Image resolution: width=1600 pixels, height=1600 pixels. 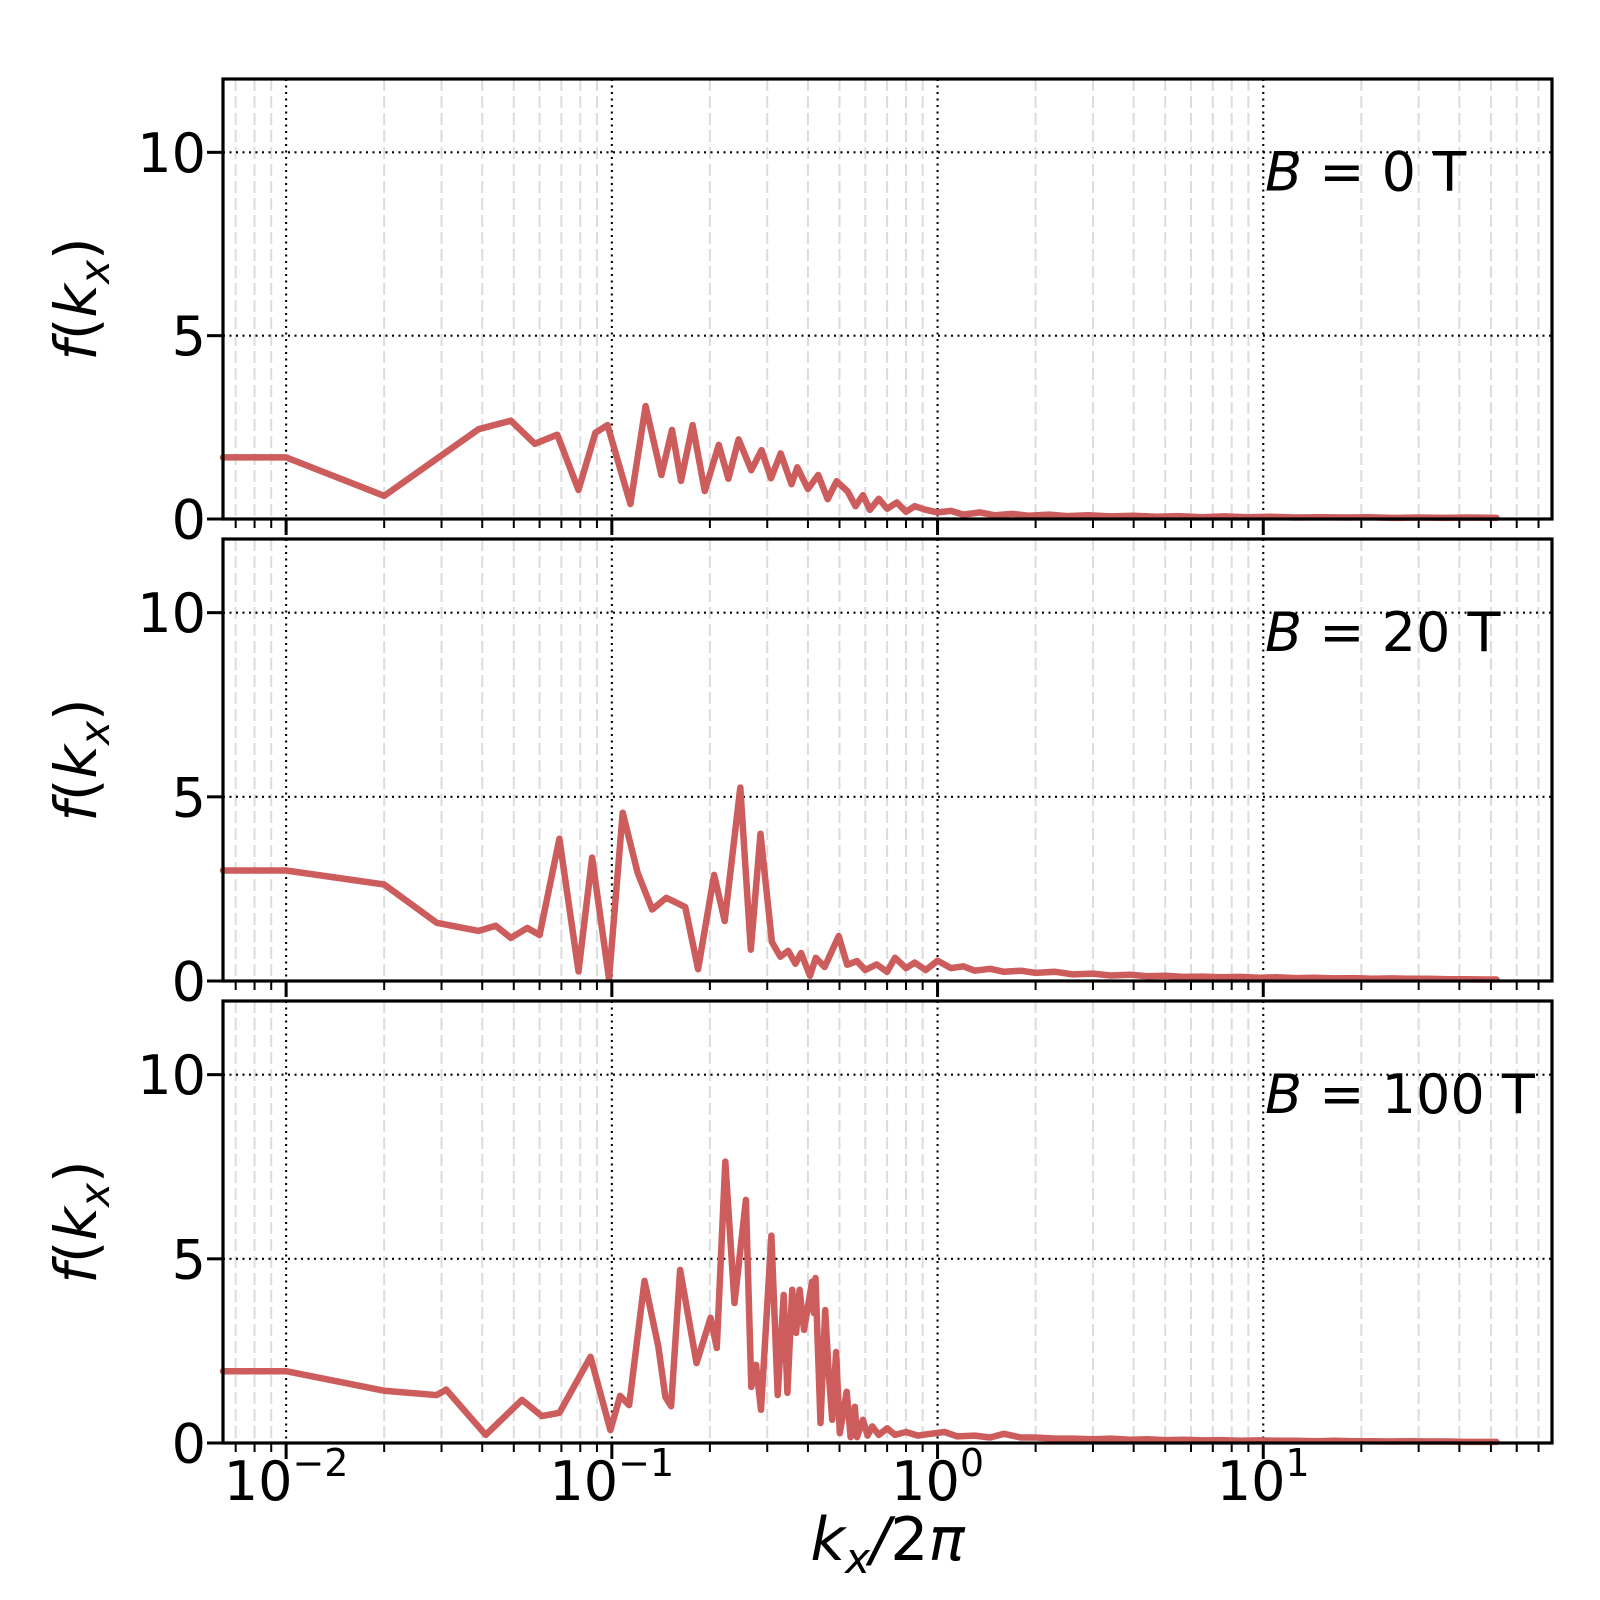 I want to click on x-tick-label: 10⁻², so click(x=286, y=1477).